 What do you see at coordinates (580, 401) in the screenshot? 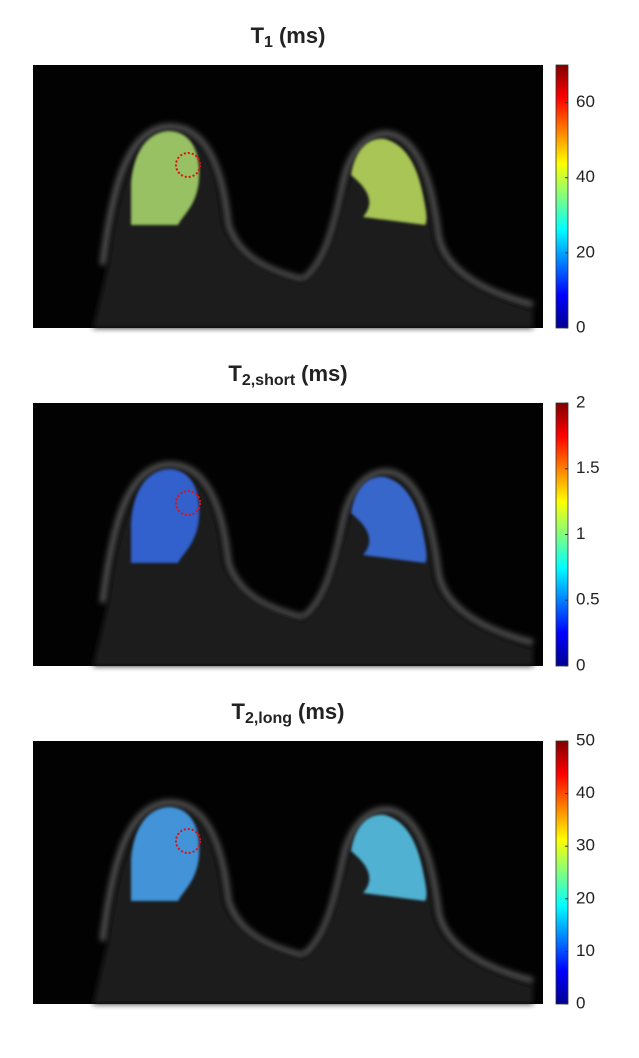
I see `colorbar-tick-label: 2` at bounding box center [580, 401].